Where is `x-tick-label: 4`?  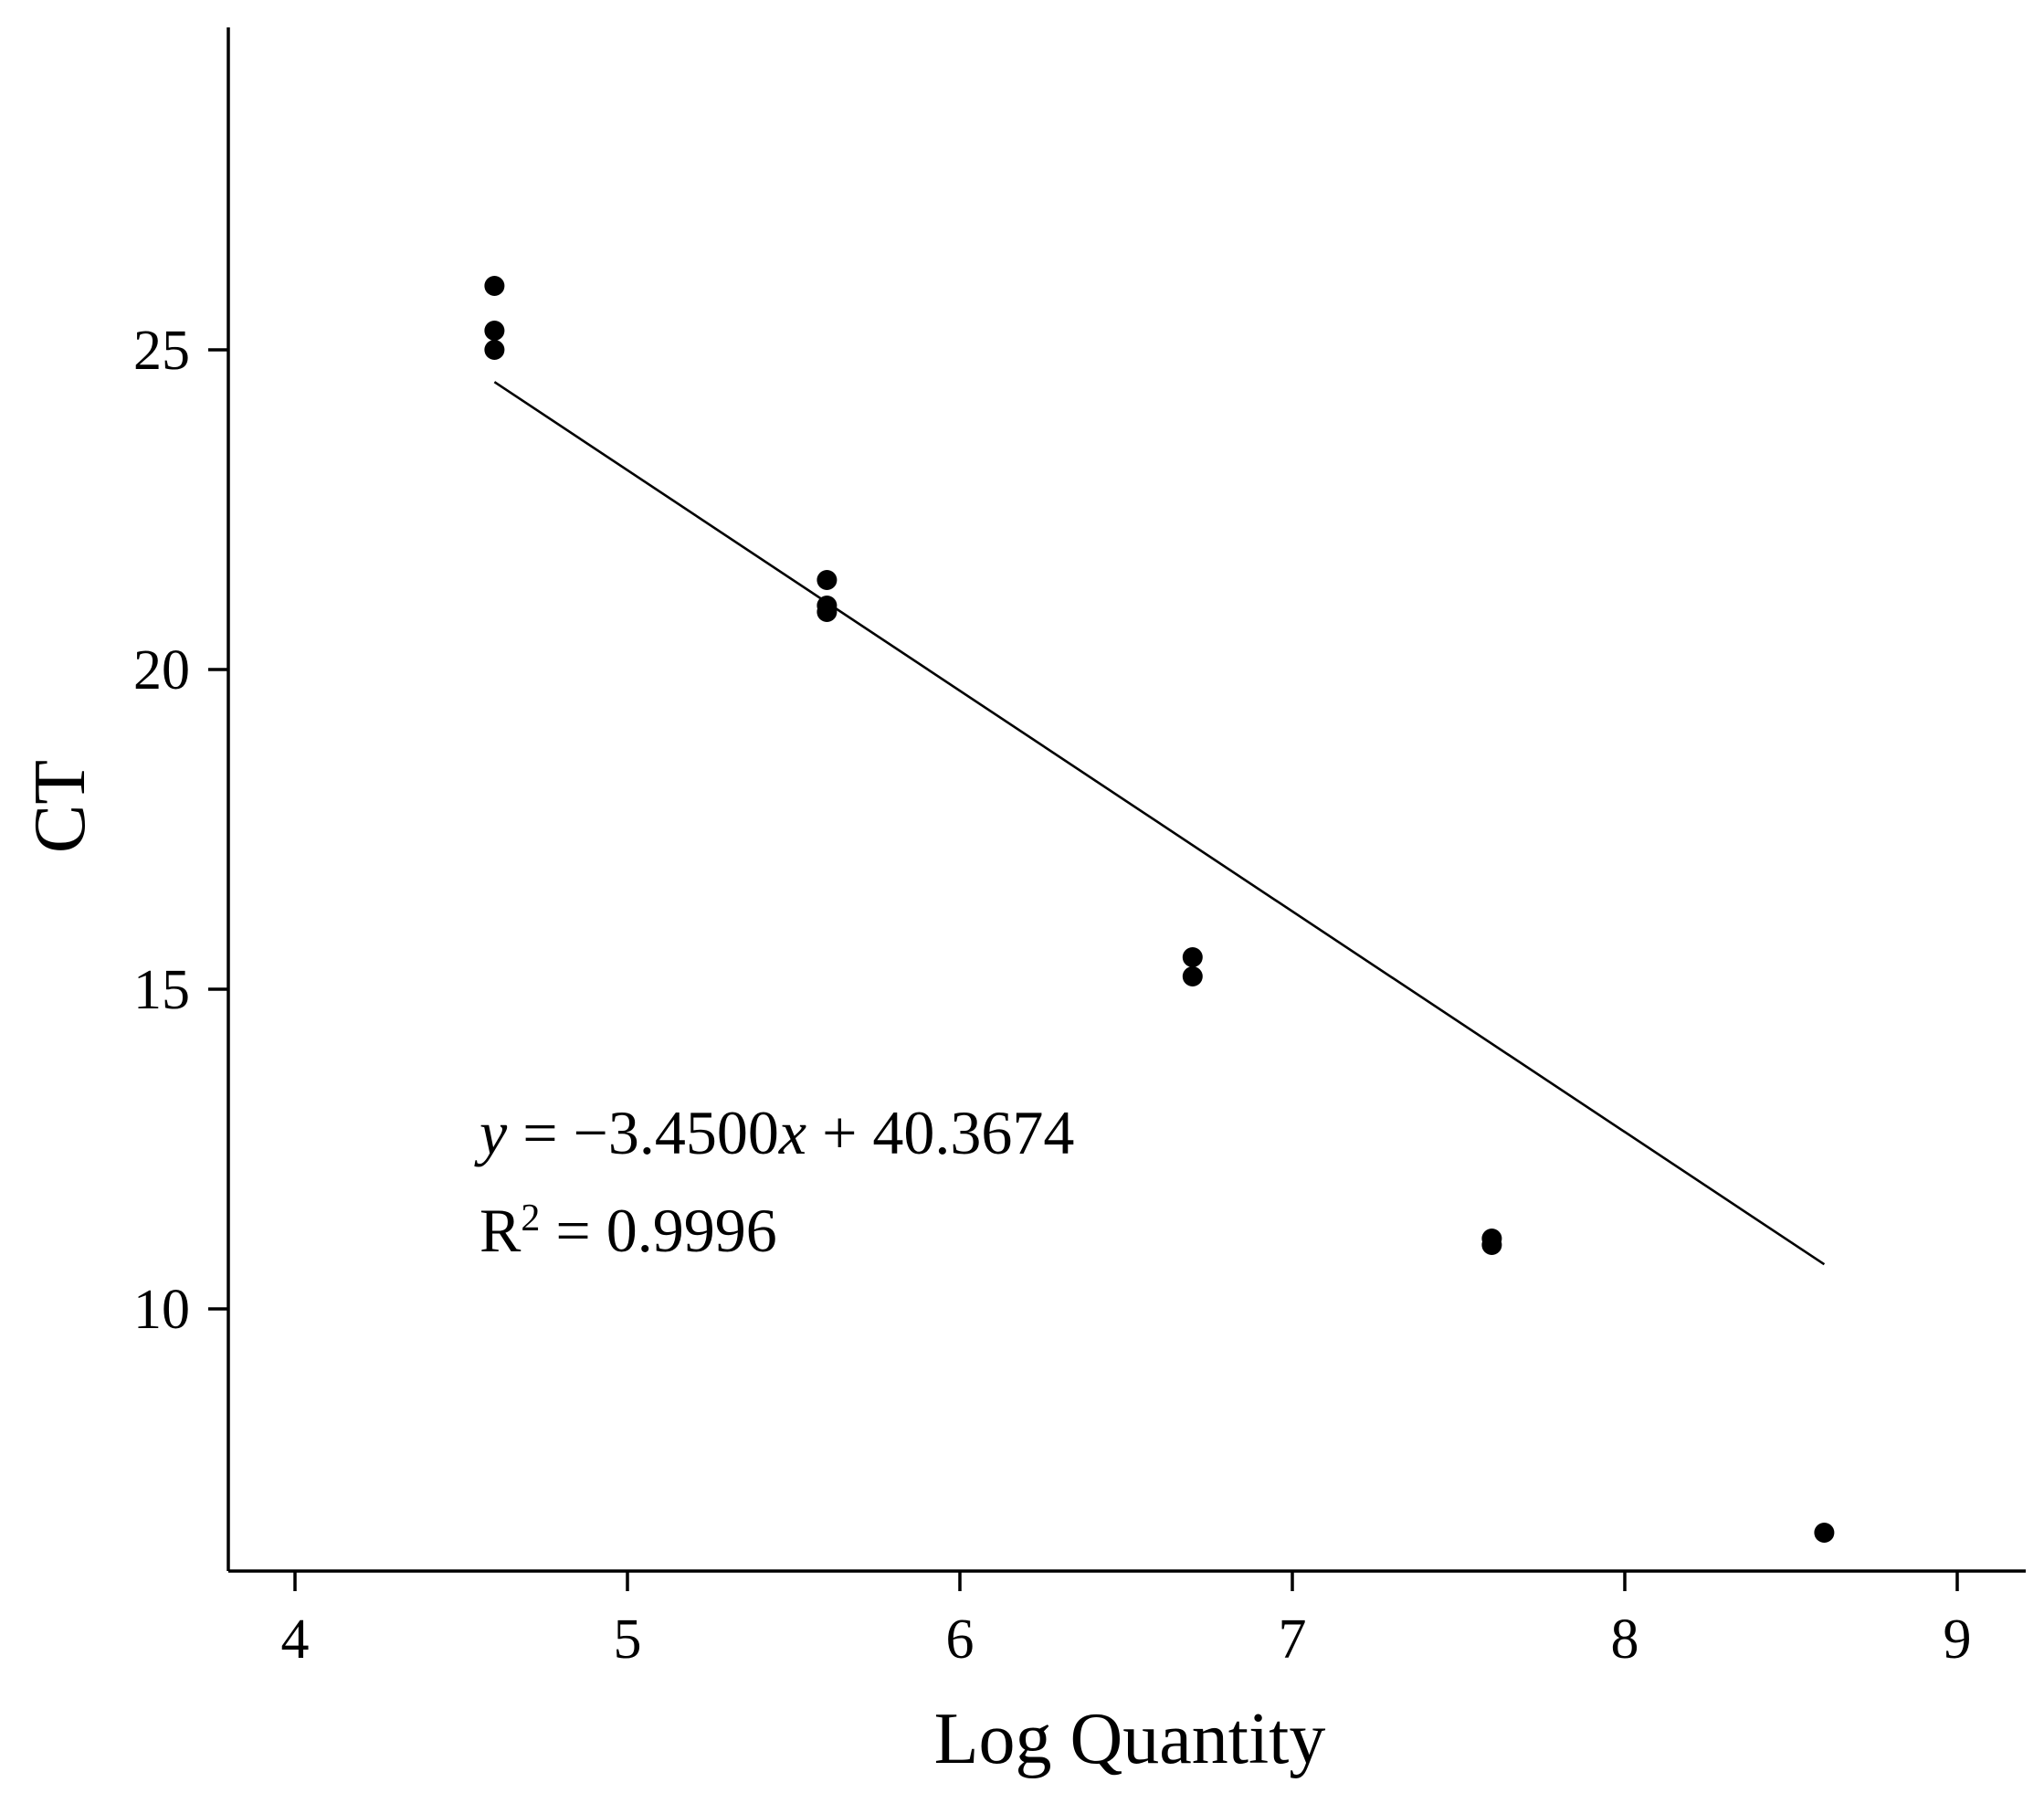
x-tick-label: 4 is located at coordinates (295, 1639).